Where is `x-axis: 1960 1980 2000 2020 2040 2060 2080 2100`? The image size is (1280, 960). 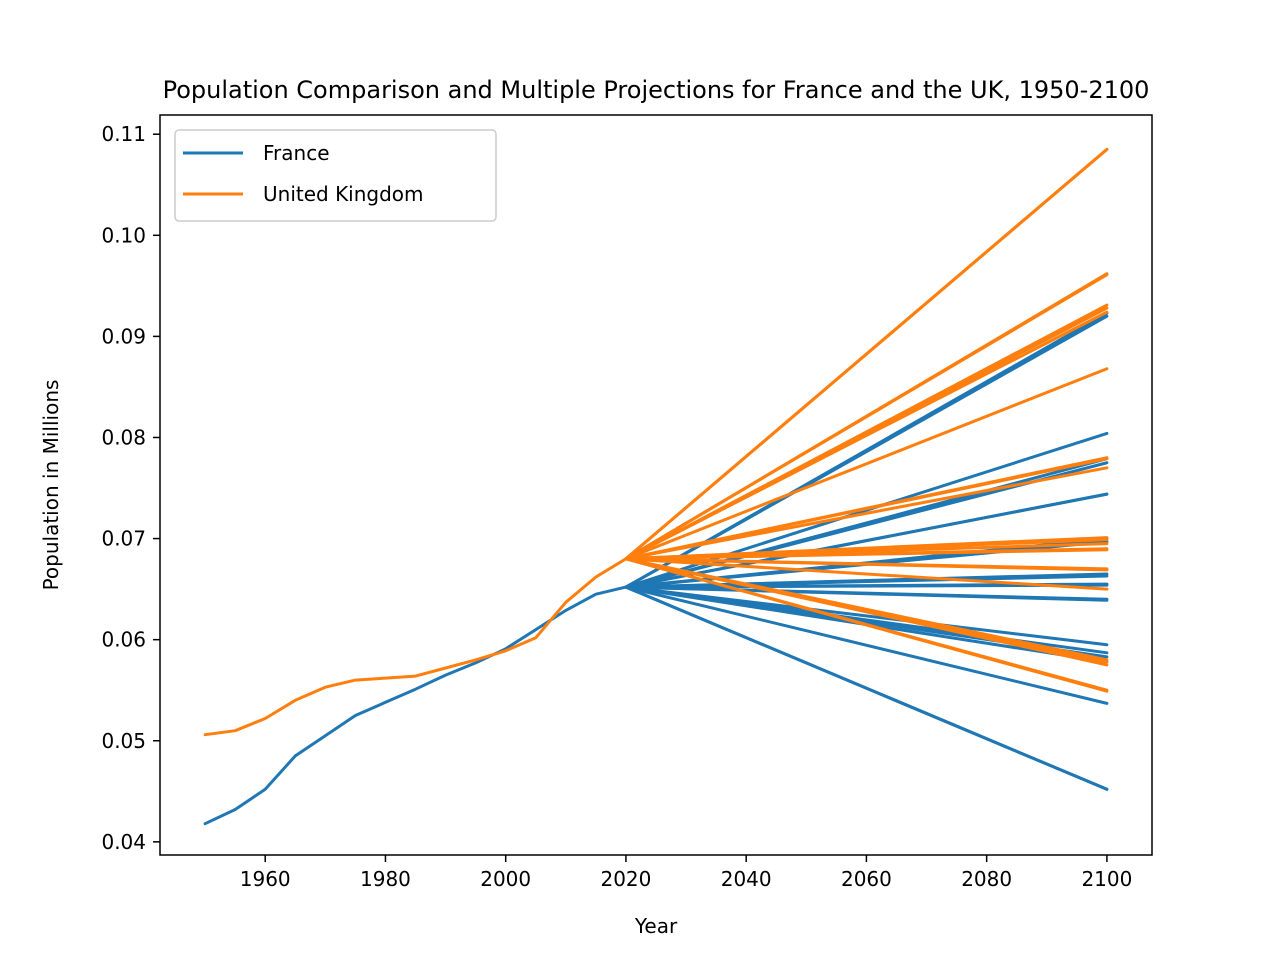 x-axis: 1960 1980 2000 2020 2040 2060 2080 2100 is located at coordinates (686, 873).